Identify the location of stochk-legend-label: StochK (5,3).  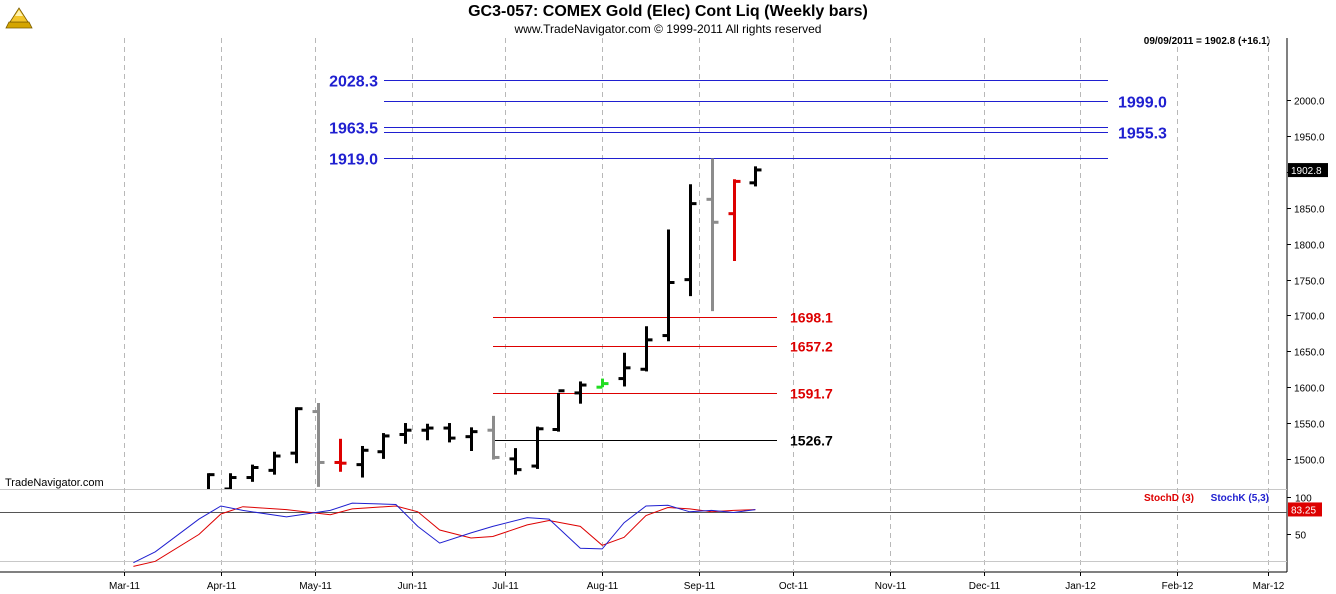
(1240, 498).